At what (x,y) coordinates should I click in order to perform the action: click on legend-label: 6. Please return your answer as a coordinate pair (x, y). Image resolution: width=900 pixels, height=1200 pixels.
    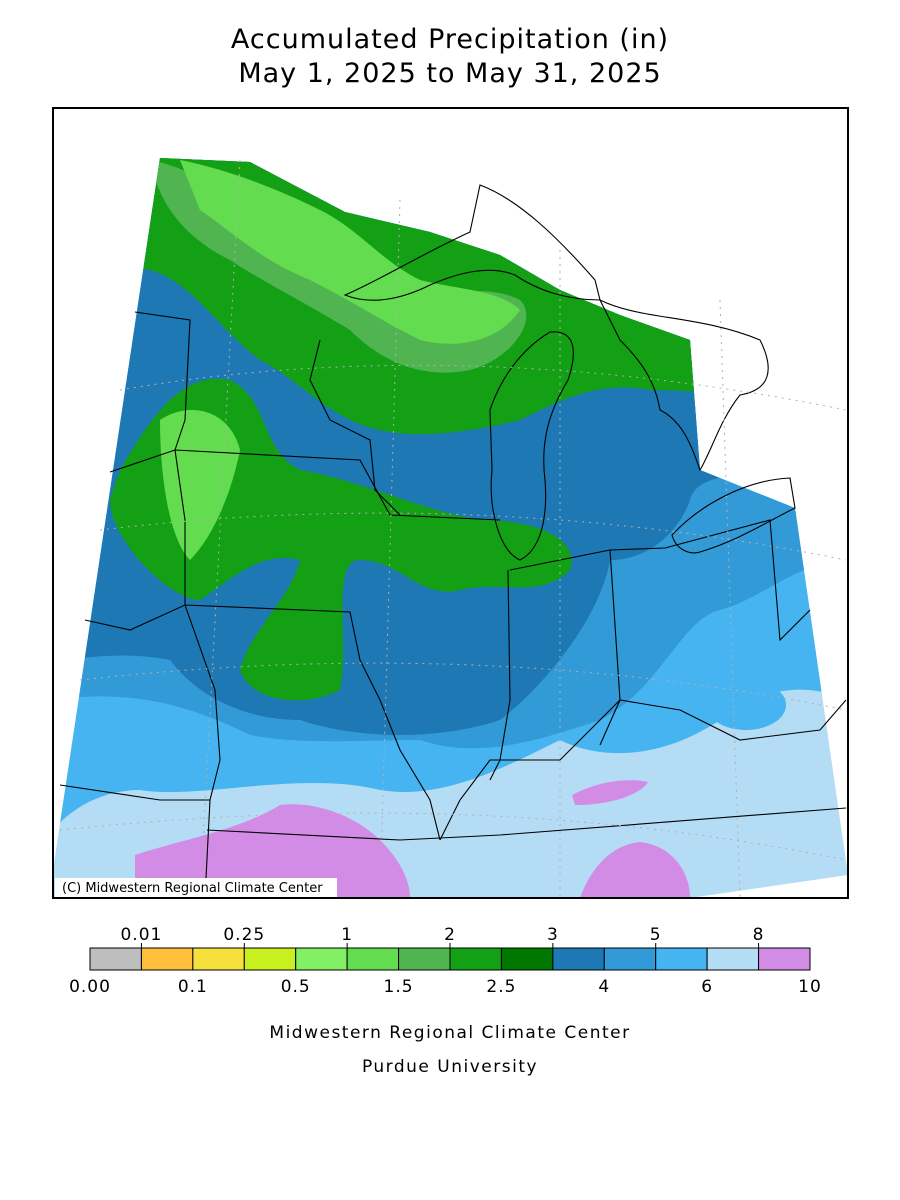
    Looking at the image, I should click on (707, 987).